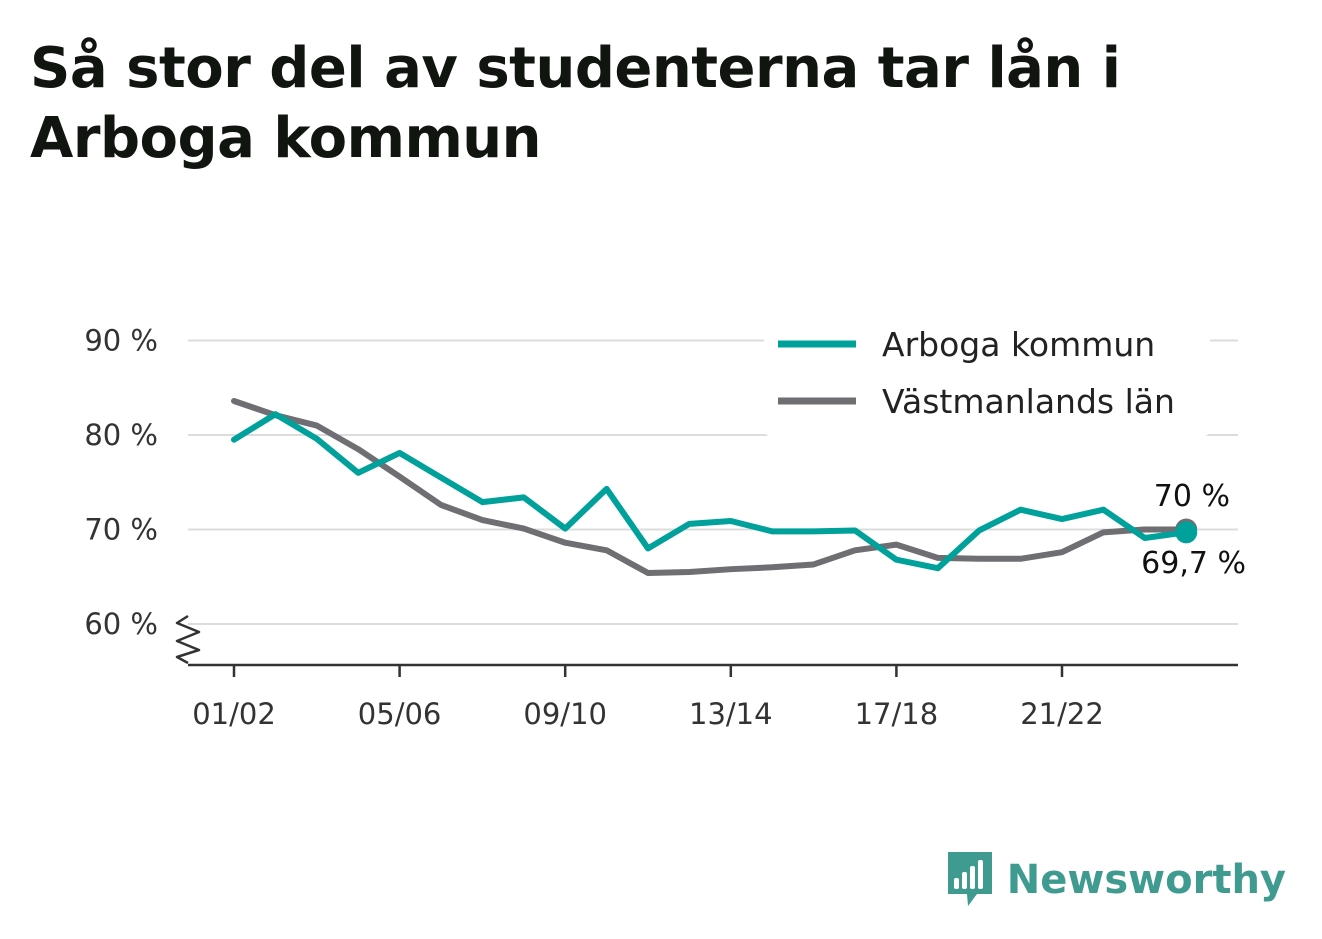 This screenshot has width=1322, height=939. I want to click on end-point-marker, so click(1186, 532).